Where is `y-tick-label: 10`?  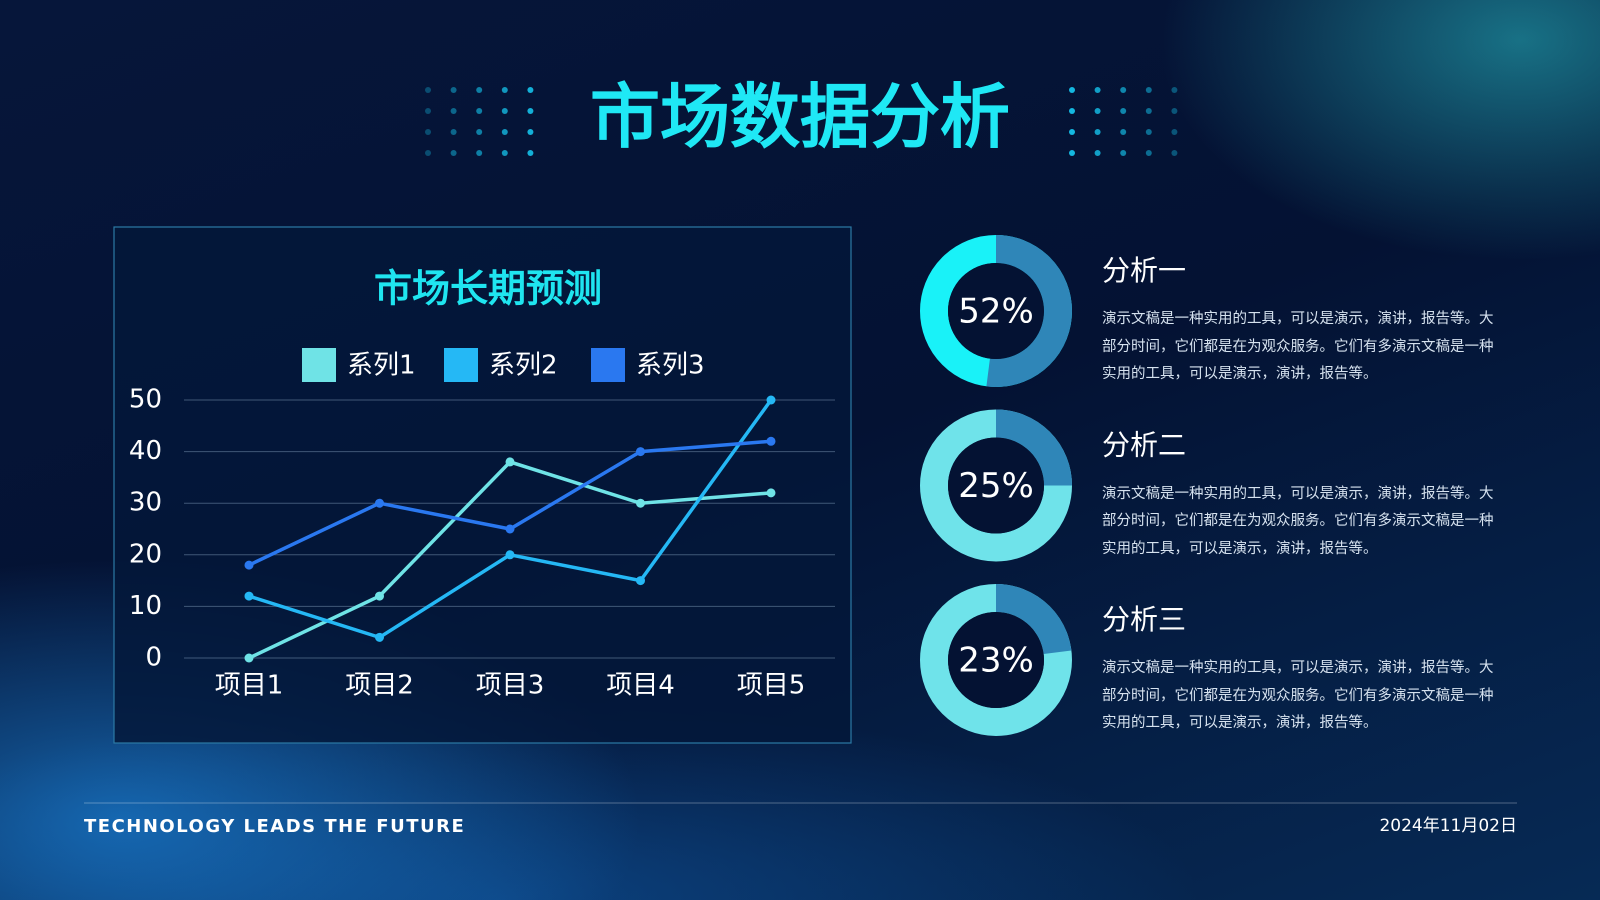
y-tick-label: 10 is located at coordinates (145, 606).